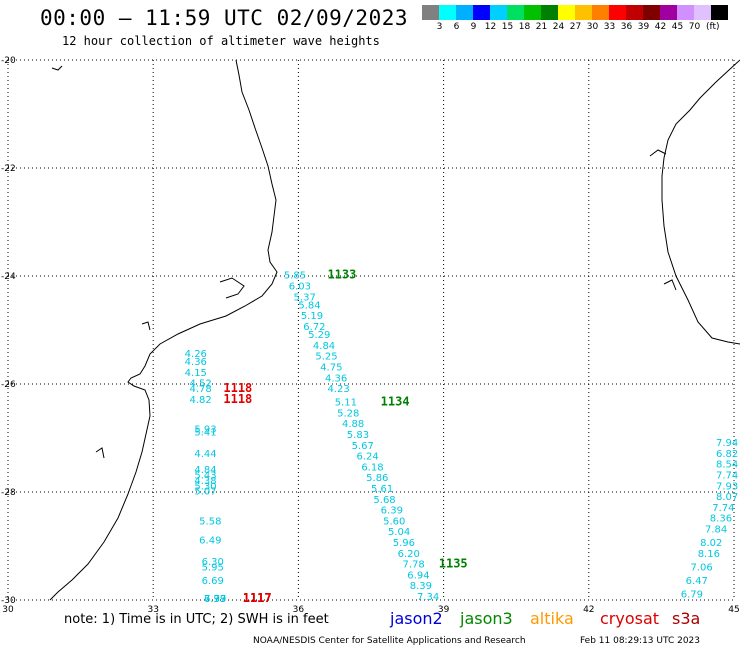 The image size is (740, 650). I want to click on swh-value: 6.69, so click(213, 581).